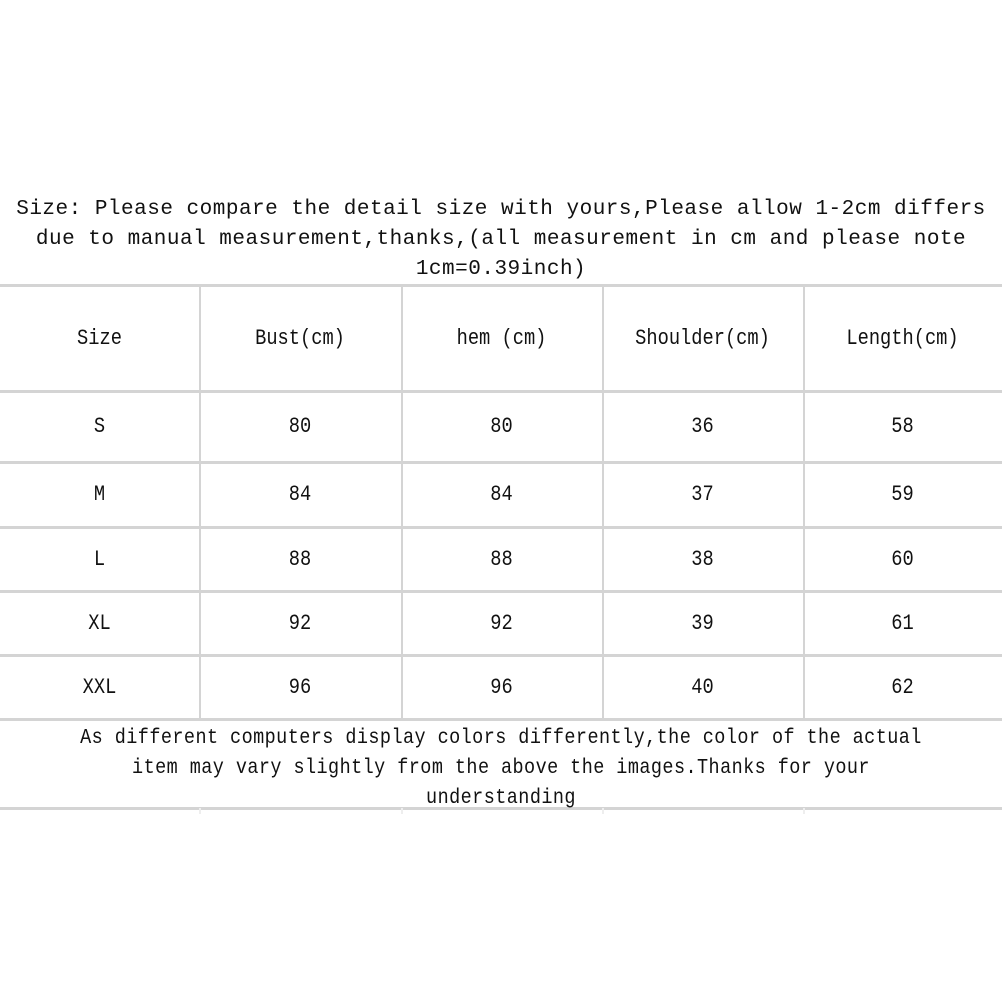 The width and height of the screenshot is (1002, 1002). What do you see at coordinates (501, 798) in the screenshot?
I see `footer-line: understanding` at bounding box center [501, 798].